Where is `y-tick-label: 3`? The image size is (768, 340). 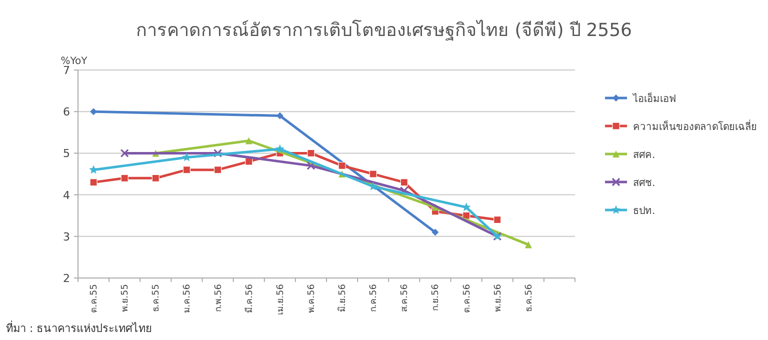
y-tick-label: 3 is located at coordinates (66, 237).